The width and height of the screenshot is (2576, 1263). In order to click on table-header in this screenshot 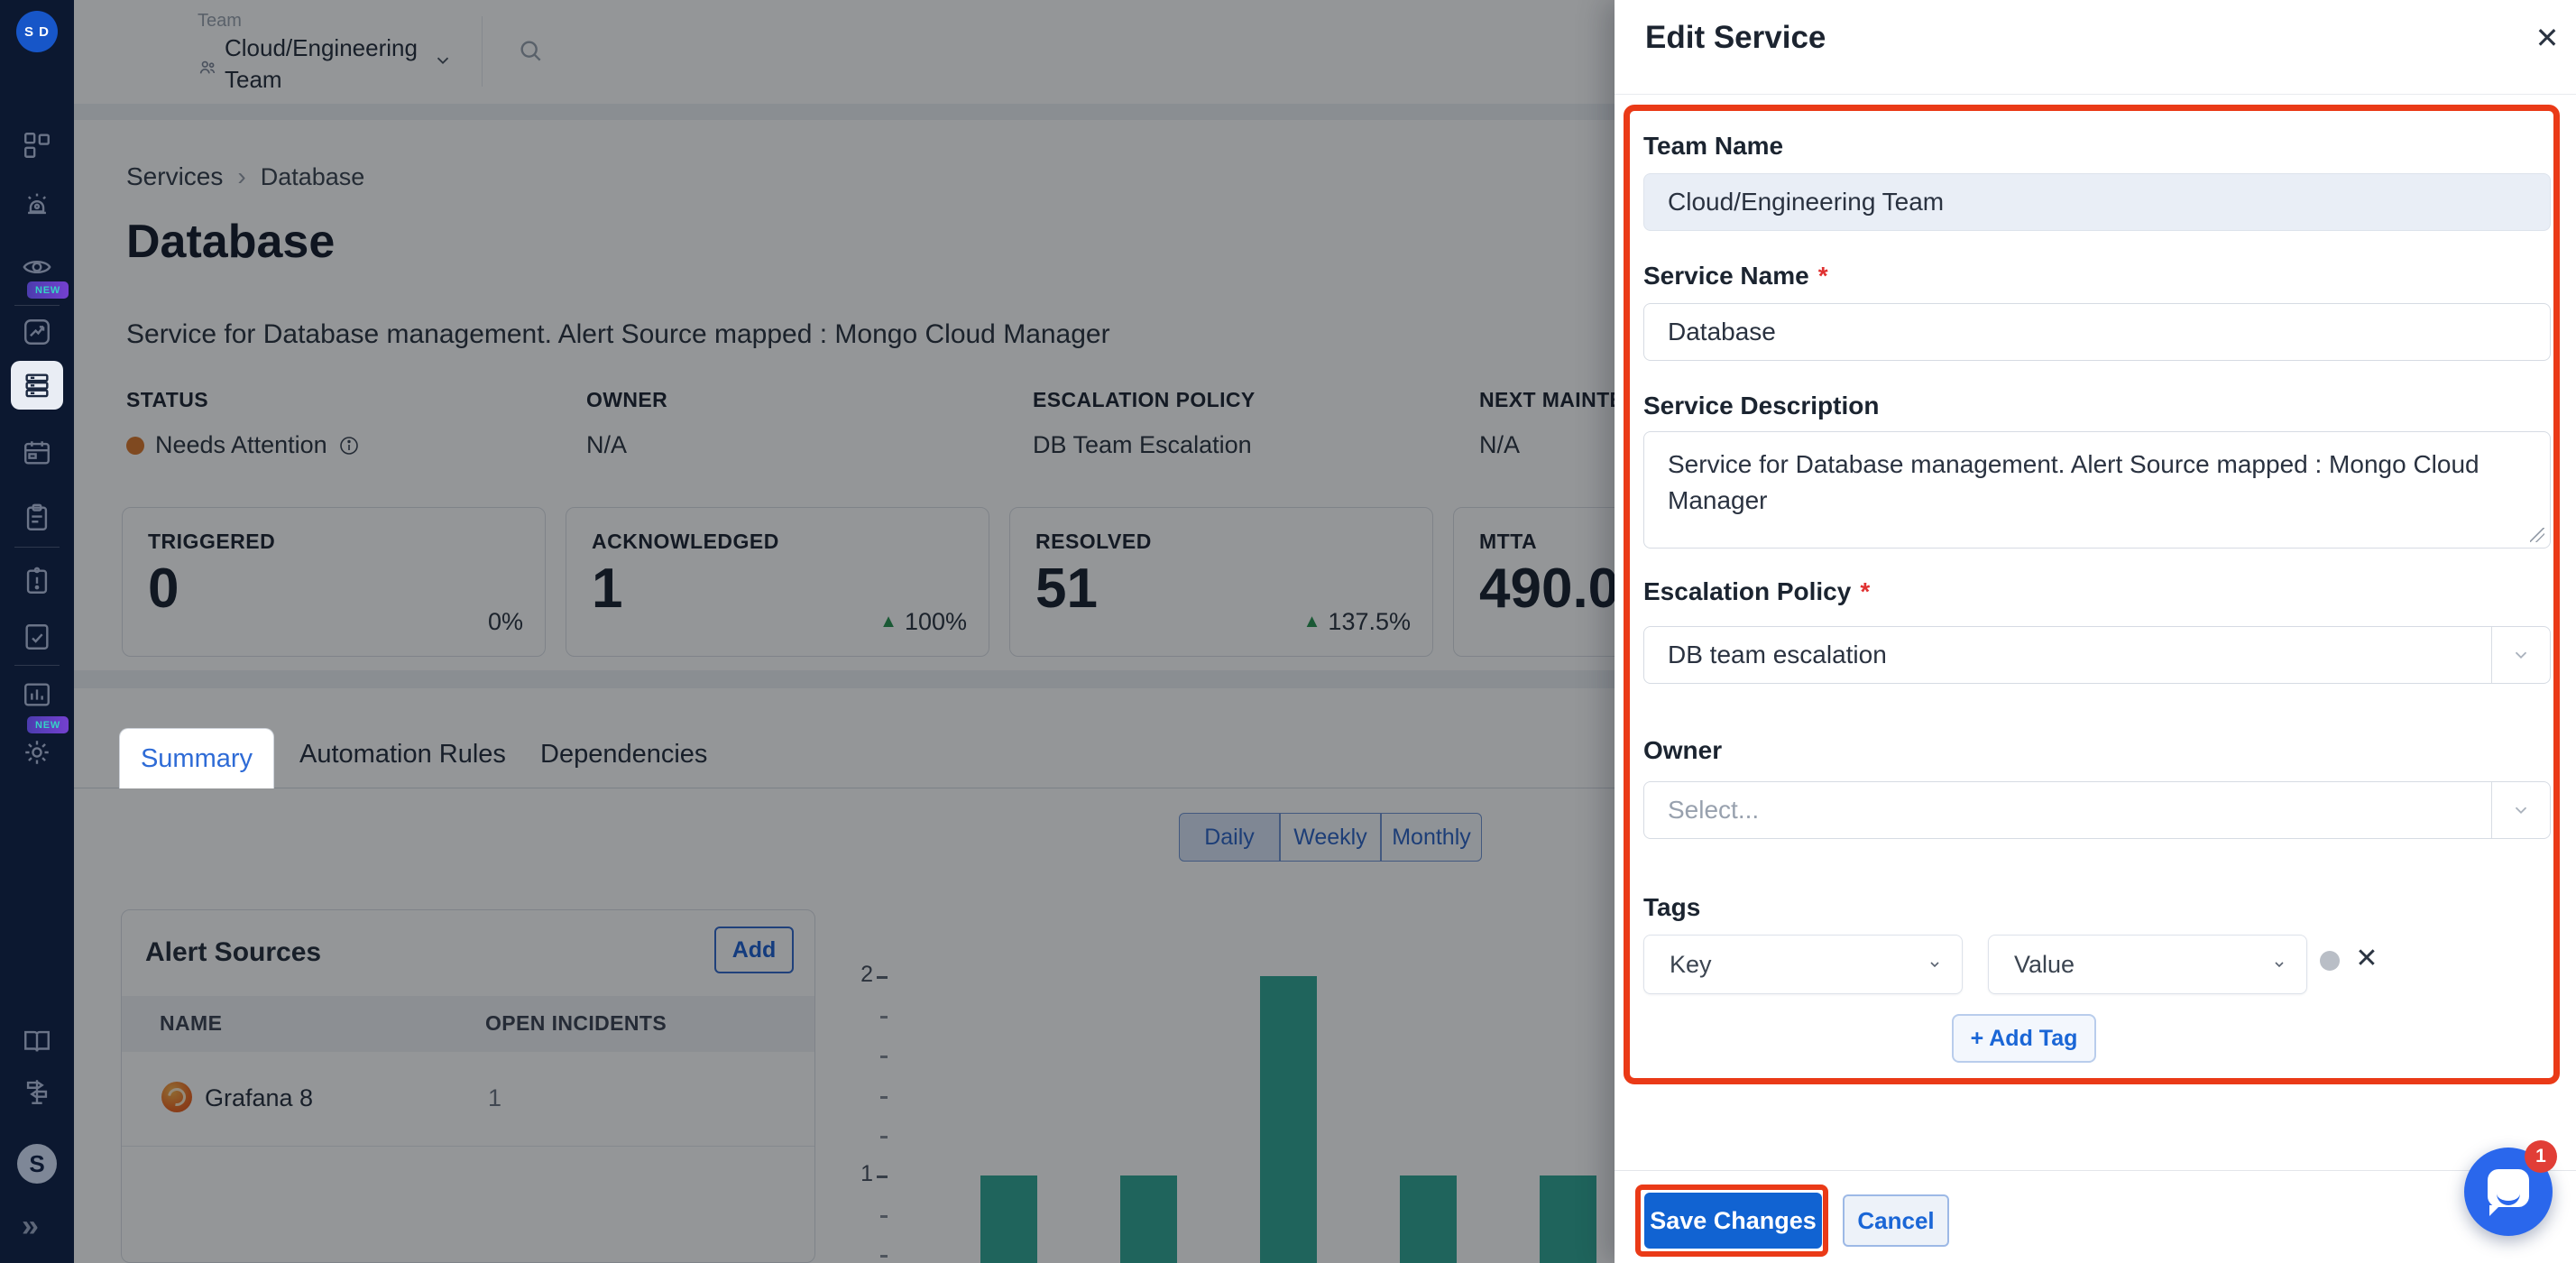, I will do `click(468, 1024)`.